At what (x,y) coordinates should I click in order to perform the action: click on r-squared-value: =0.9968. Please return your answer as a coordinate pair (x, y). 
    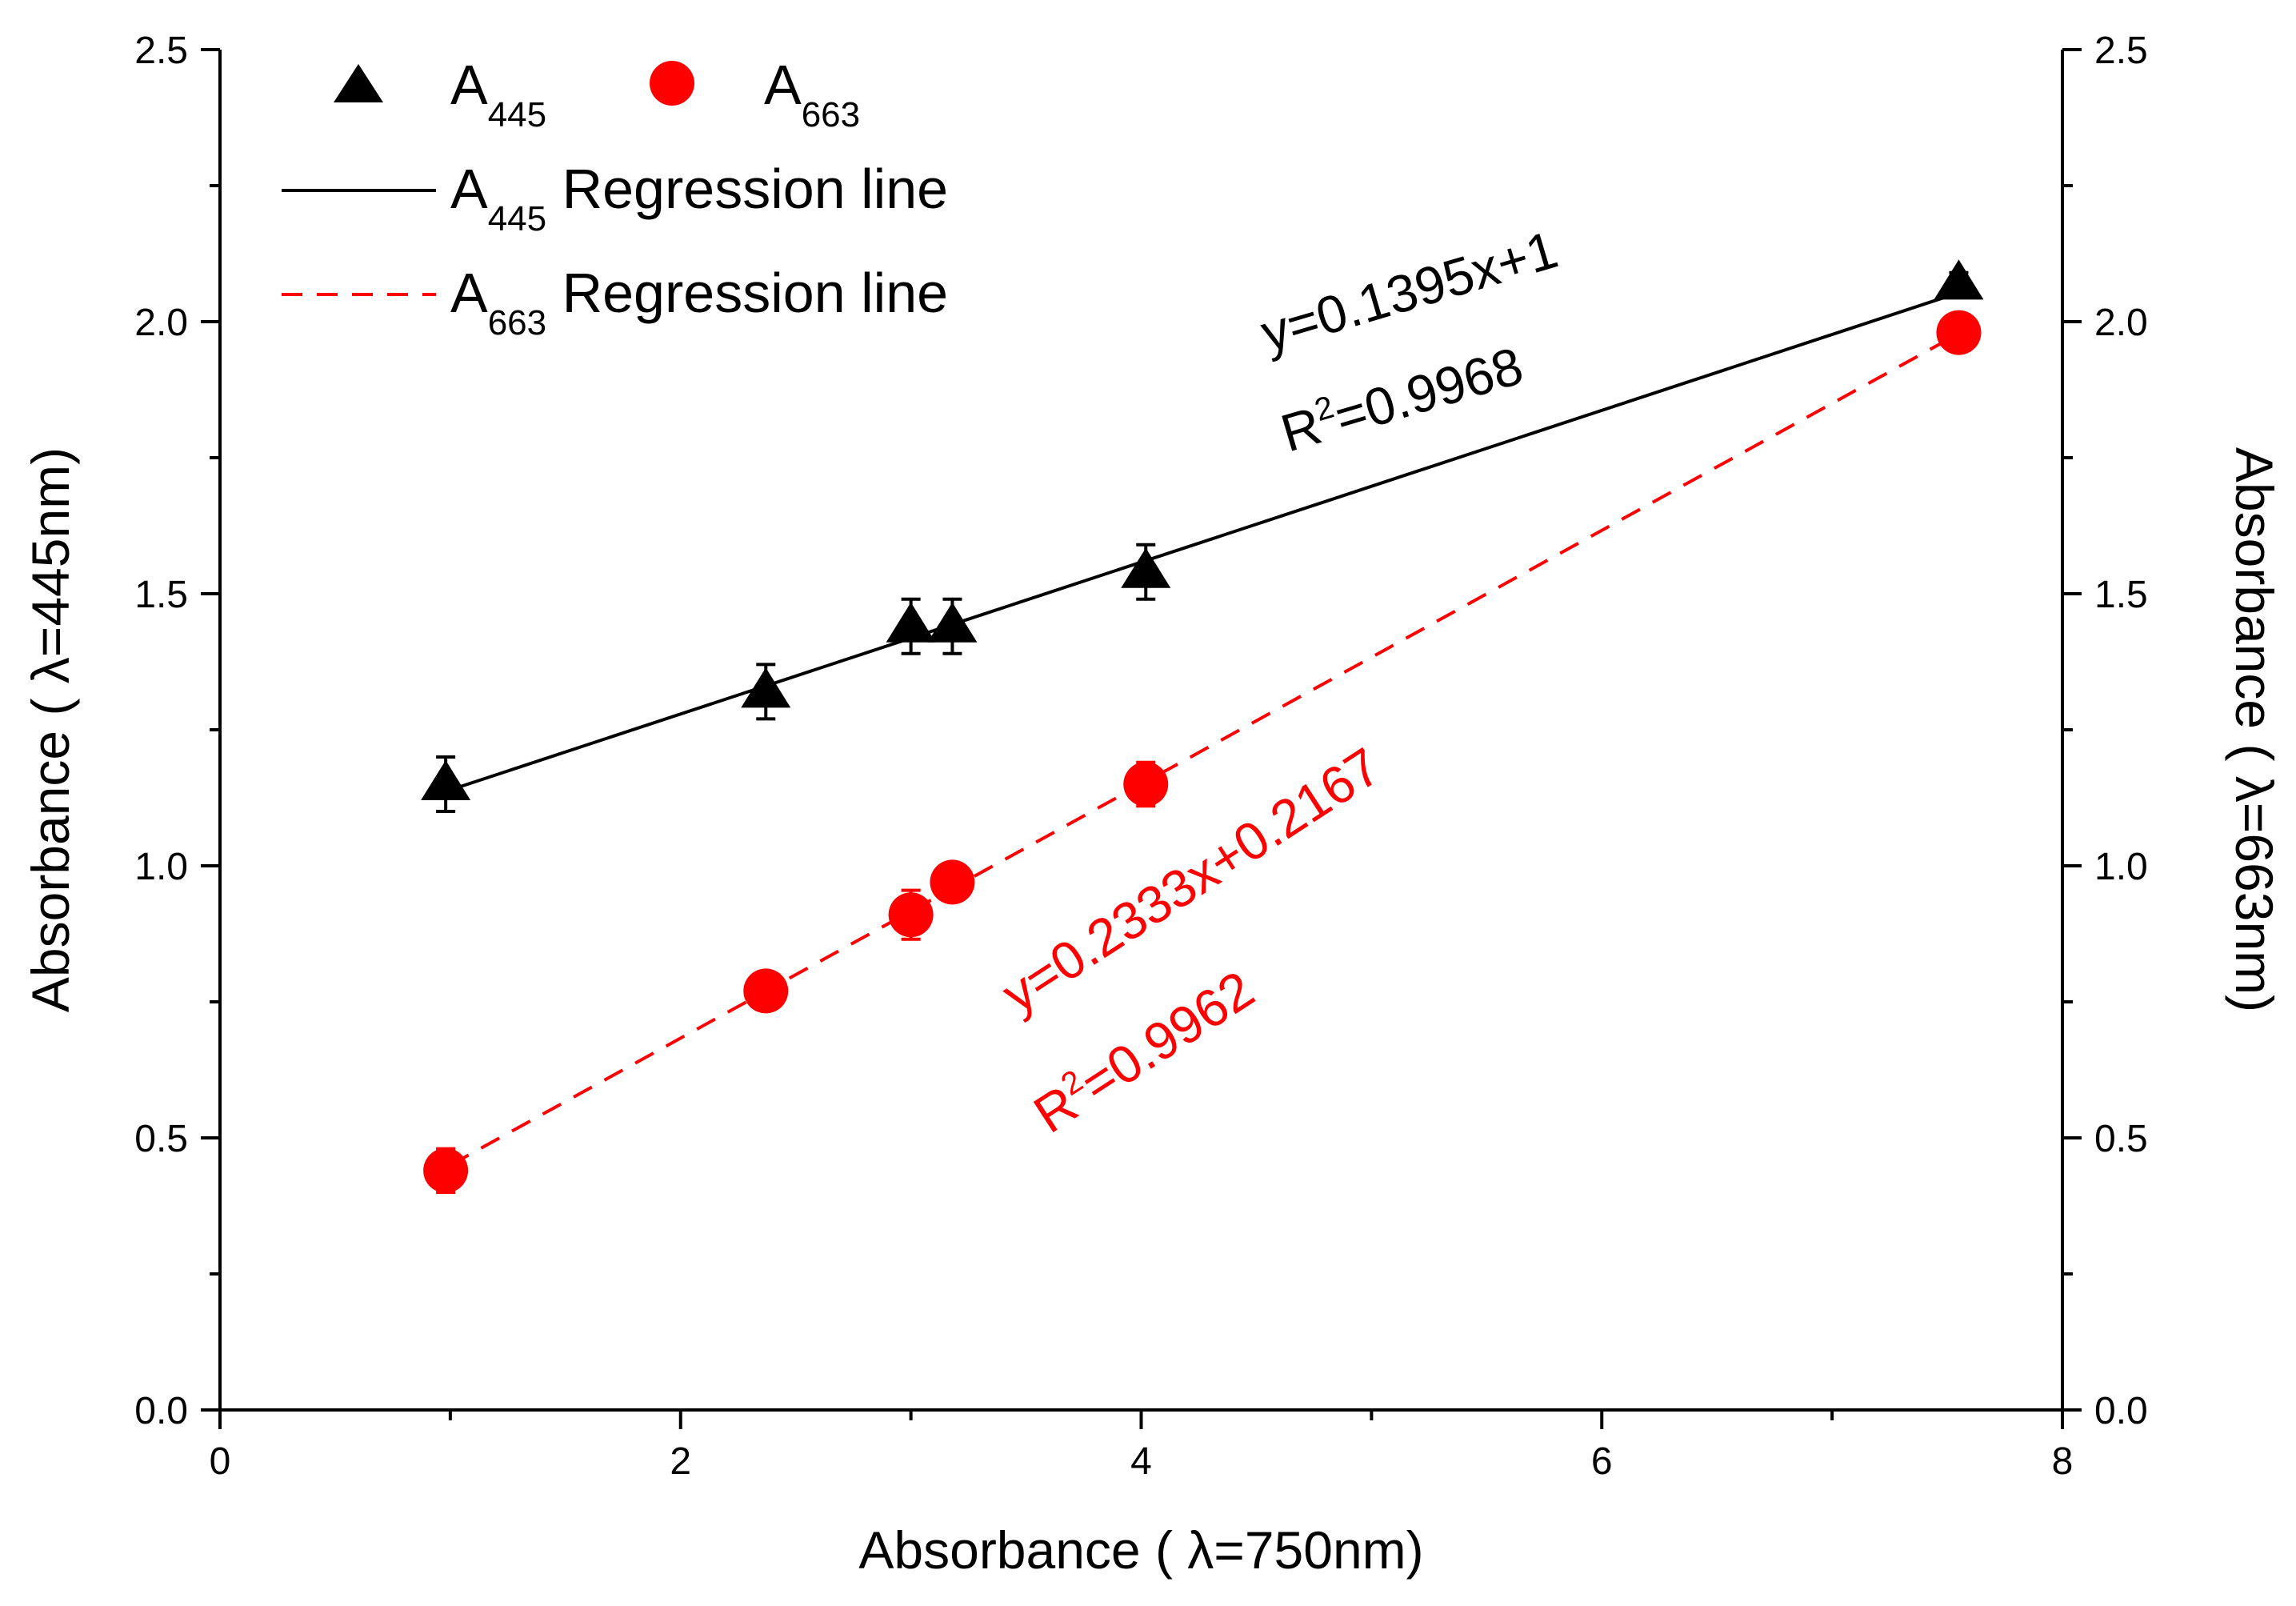
    Looking at the image, I should click on (1429, 391).